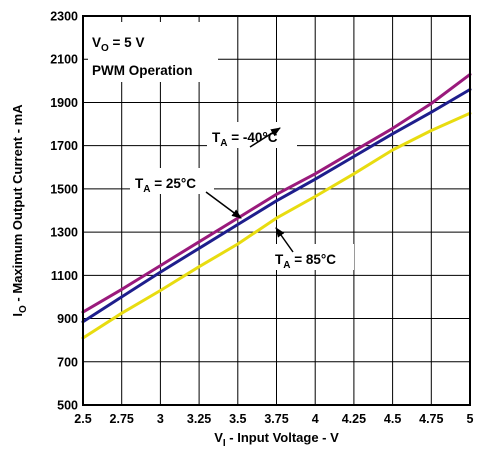  Describe the element at coordinates (64, 211) in the screenshot. I see `y-tick-labels: 500 700 900 1100 1300 1500 1700 1900 2100 2300` at that location.